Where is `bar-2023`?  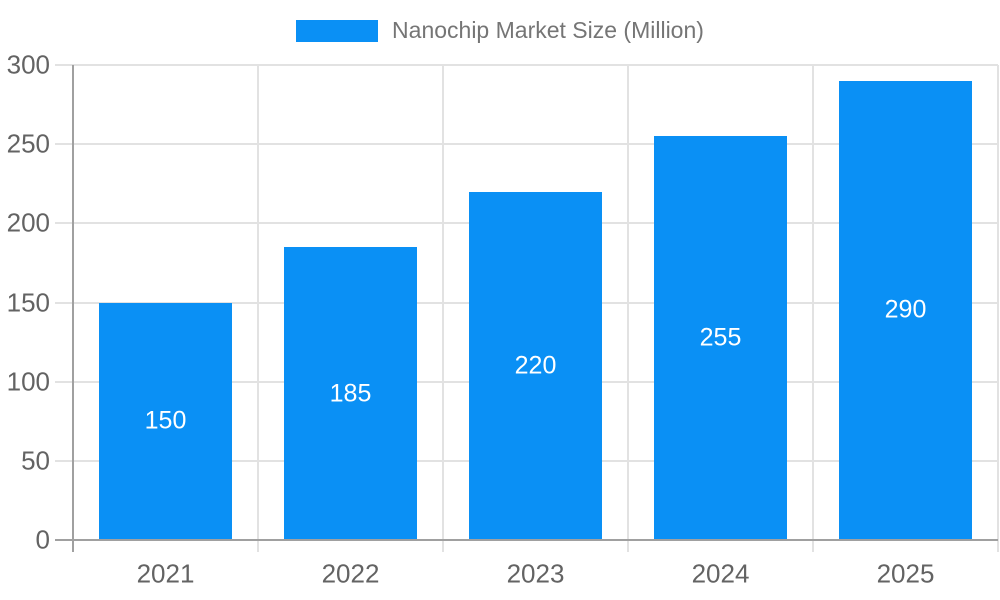 bar-2023 is located at coordinates (535, 365).